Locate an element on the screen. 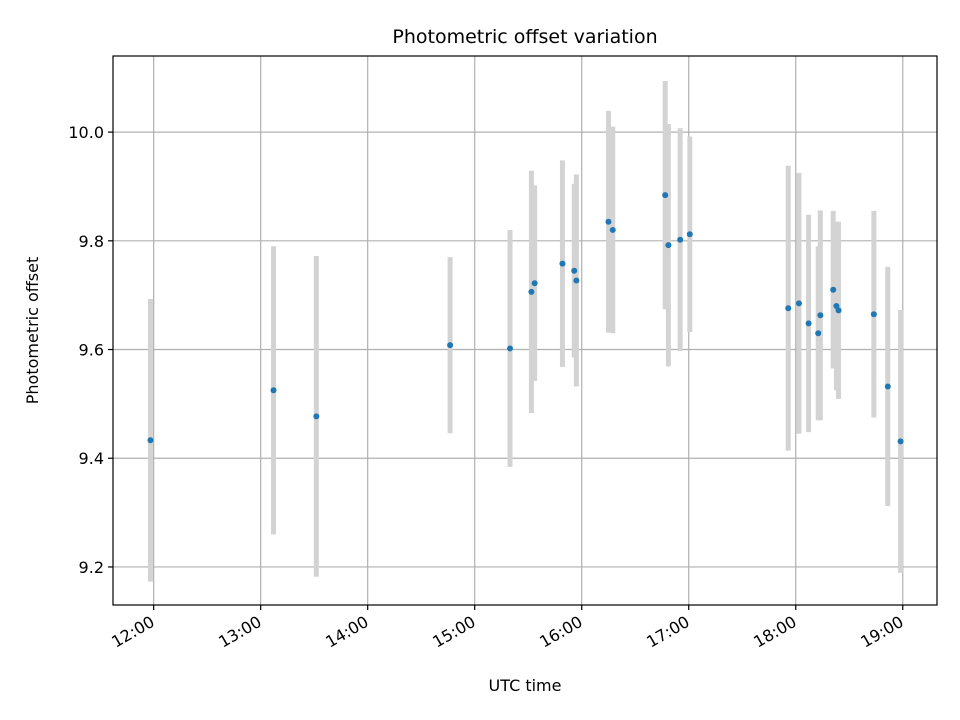  y-tick-label: 9.6 is located at coordinates (91, 350).